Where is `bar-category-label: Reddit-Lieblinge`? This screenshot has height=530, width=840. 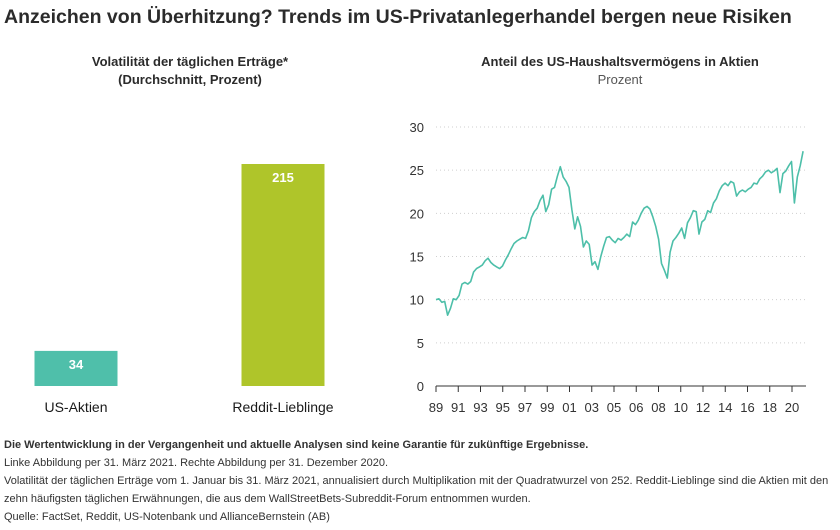
bar-category-label: Reddit-Lieblinge is located at coordinates (282, 407).